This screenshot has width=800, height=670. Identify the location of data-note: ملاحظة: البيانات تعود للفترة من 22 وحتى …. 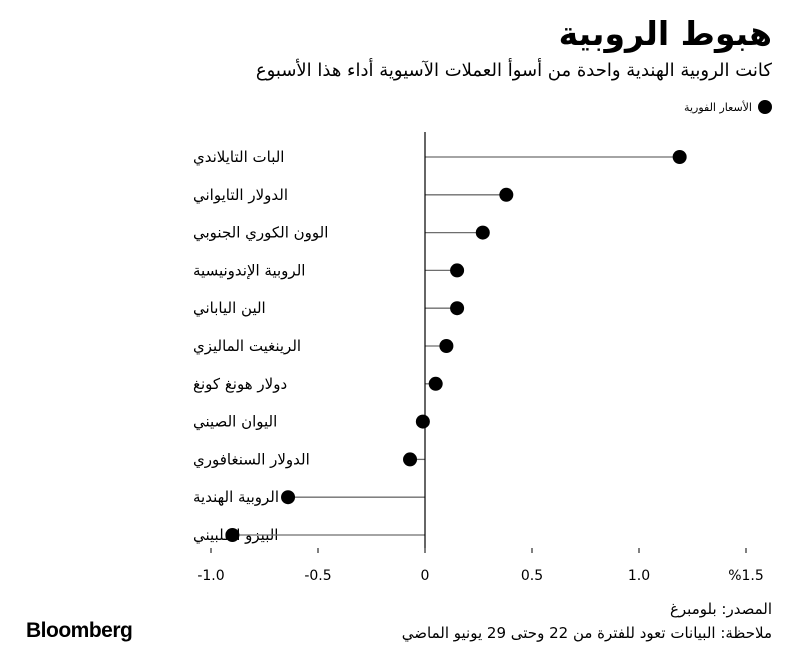
(586, 633).